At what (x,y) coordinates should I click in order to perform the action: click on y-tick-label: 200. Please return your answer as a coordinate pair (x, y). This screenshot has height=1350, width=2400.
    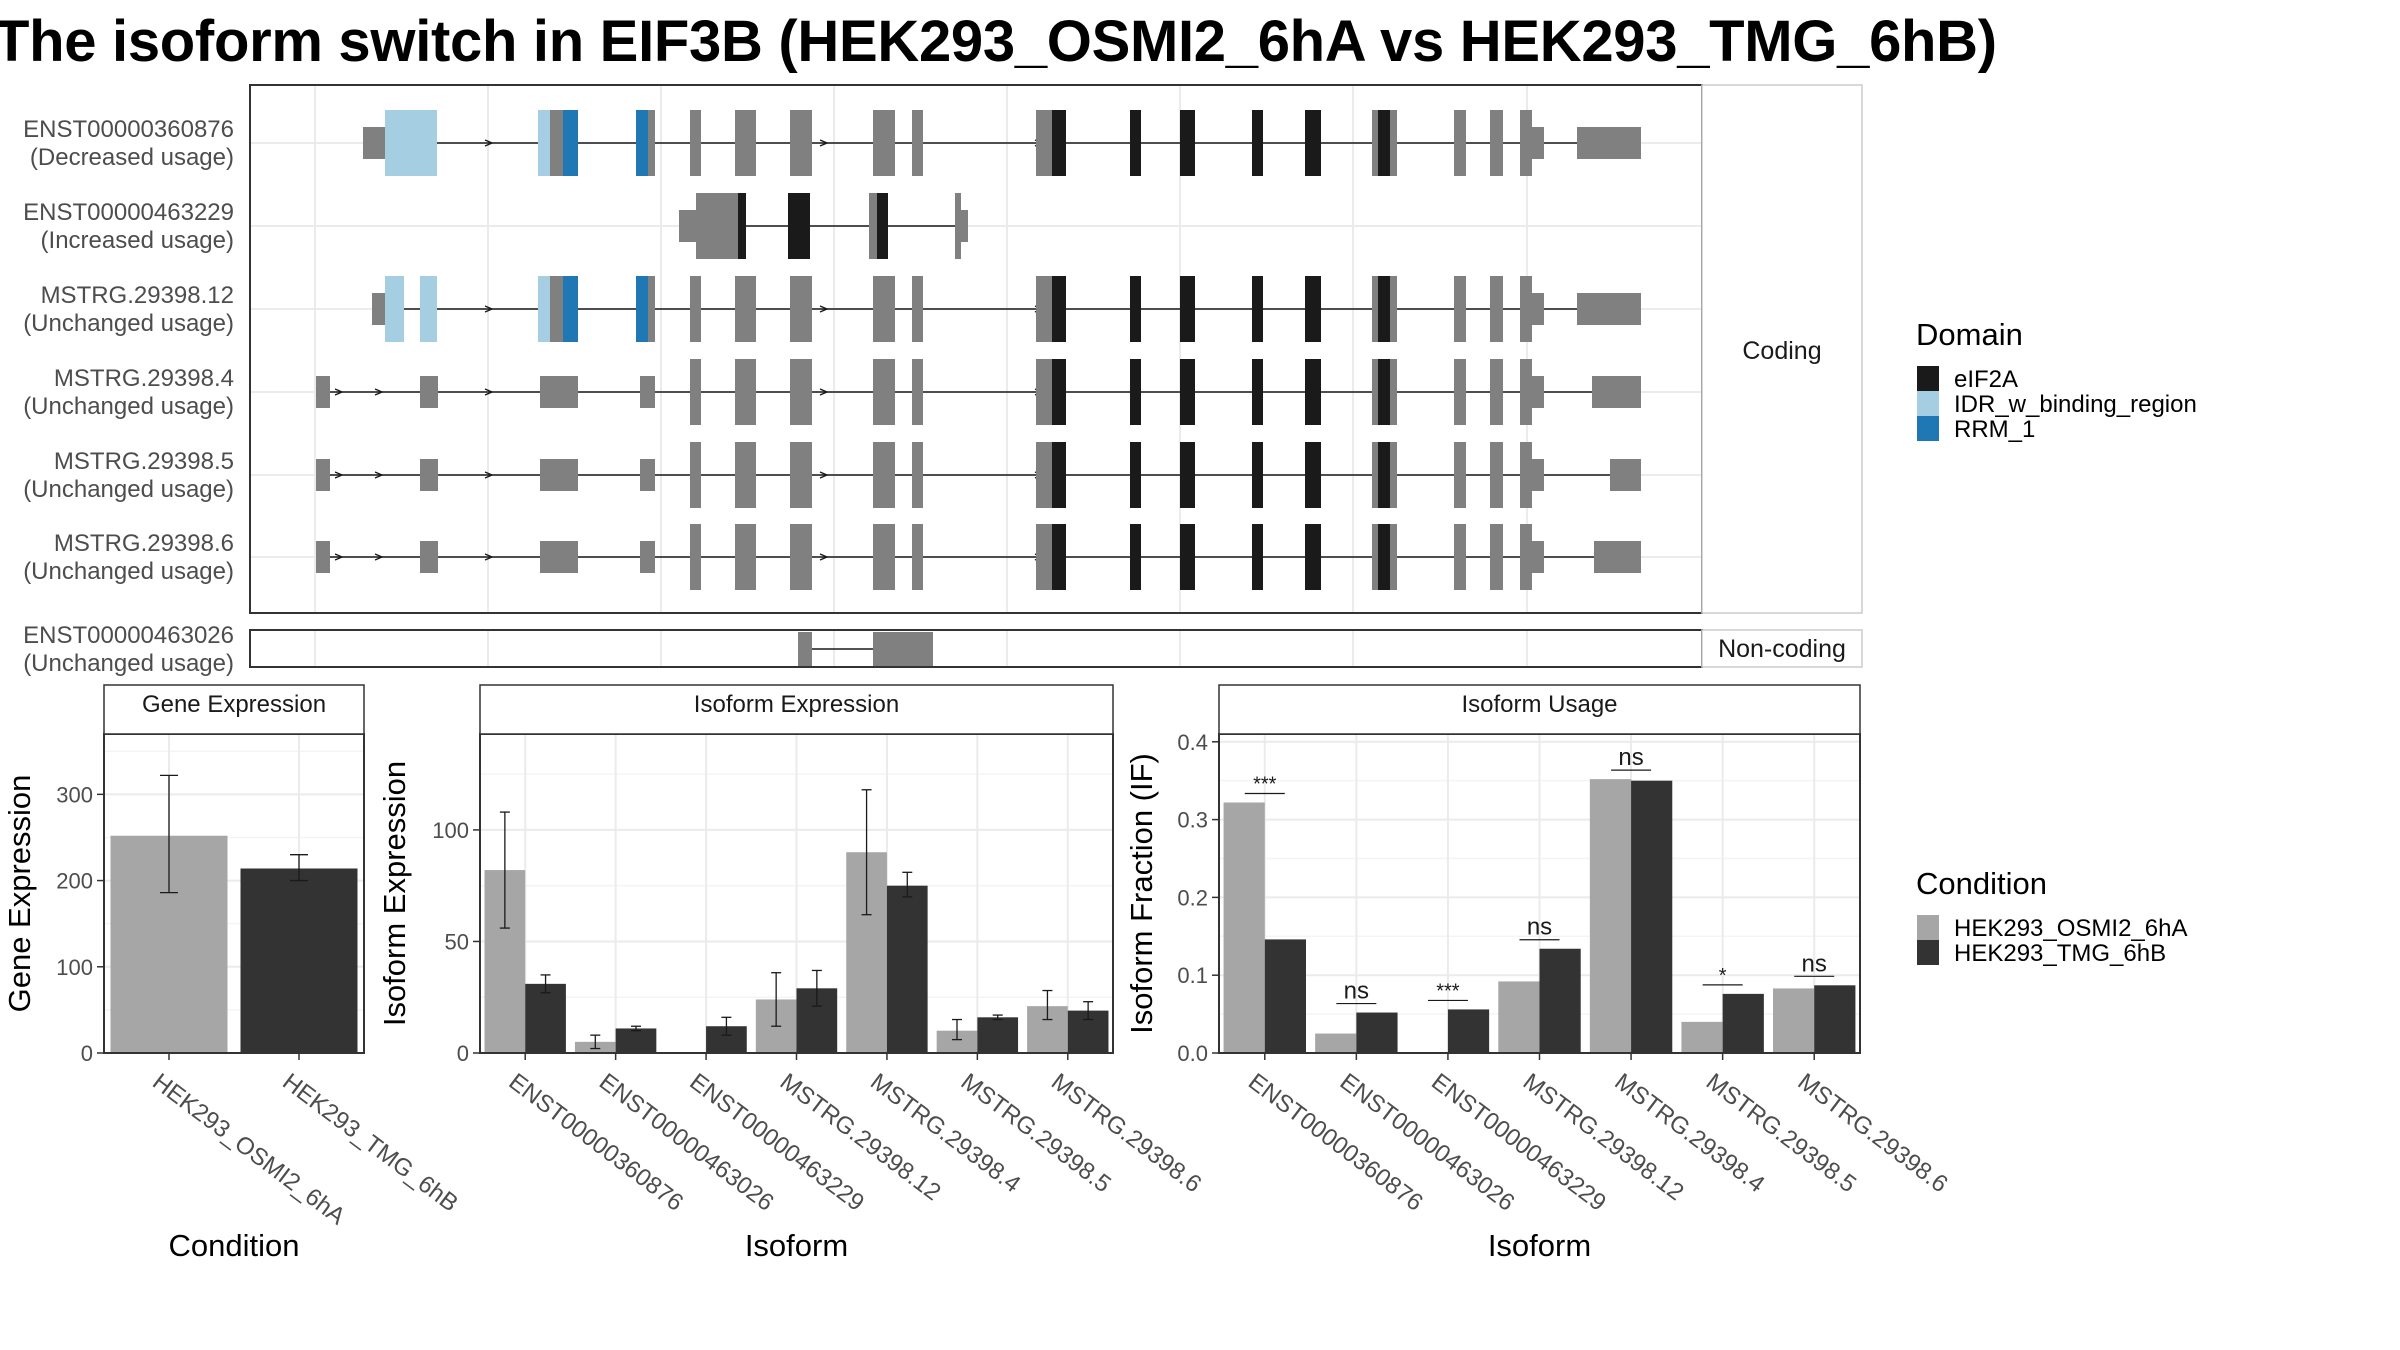
    Looking at the image, I should click on (74, 881).